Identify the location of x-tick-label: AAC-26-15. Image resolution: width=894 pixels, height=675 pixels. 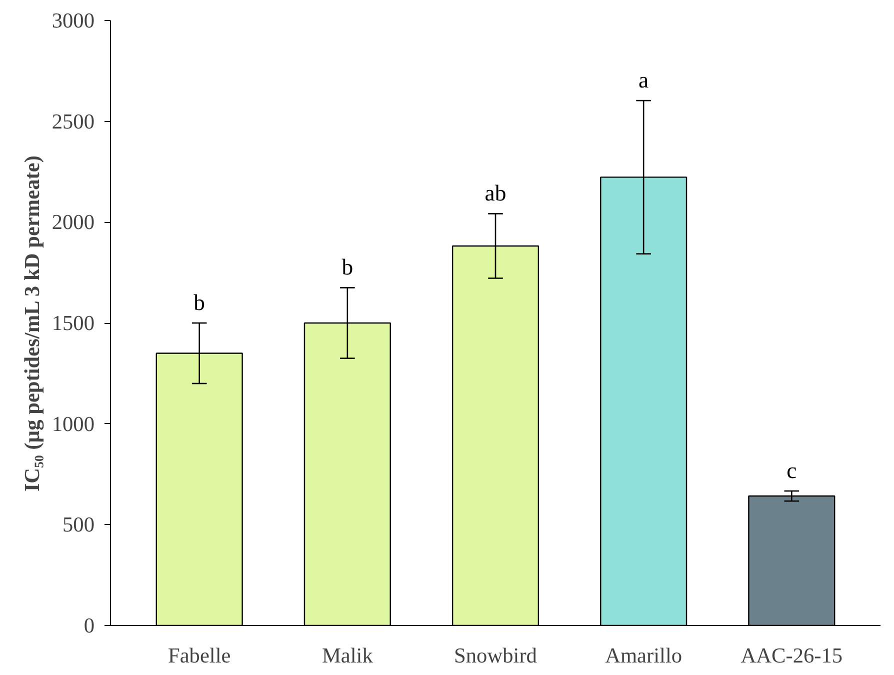
(791, 656).